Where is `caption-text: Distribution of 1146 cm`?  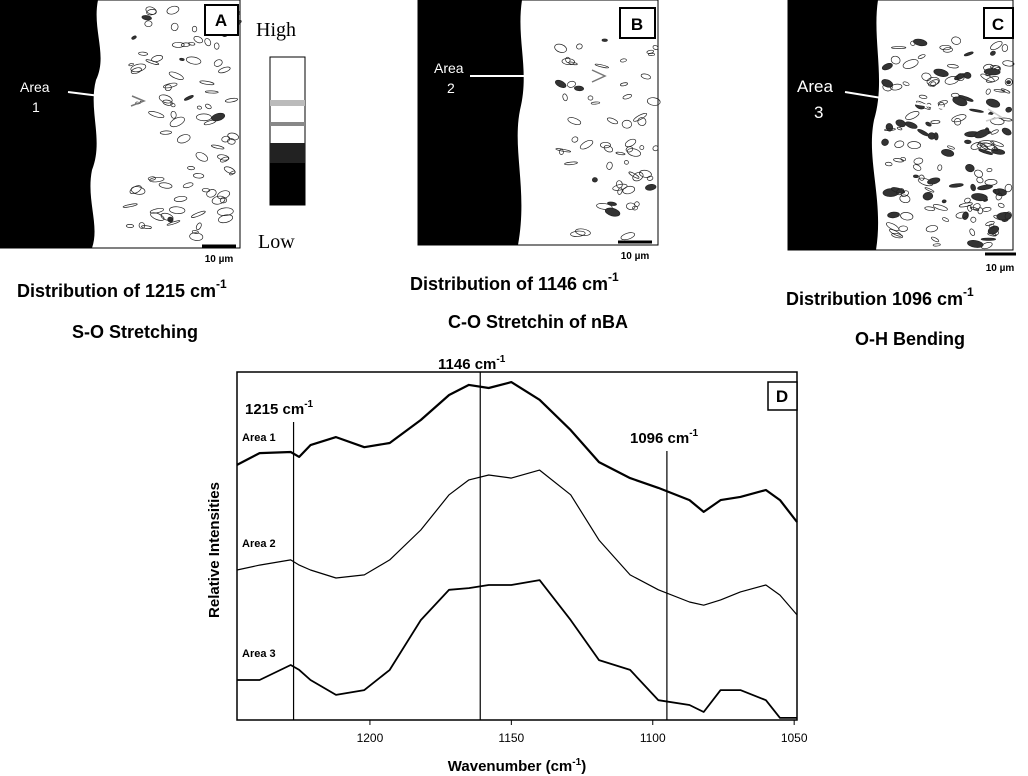 caption-text: Distribution of 1146 cm is located at coordinates (509, 284).